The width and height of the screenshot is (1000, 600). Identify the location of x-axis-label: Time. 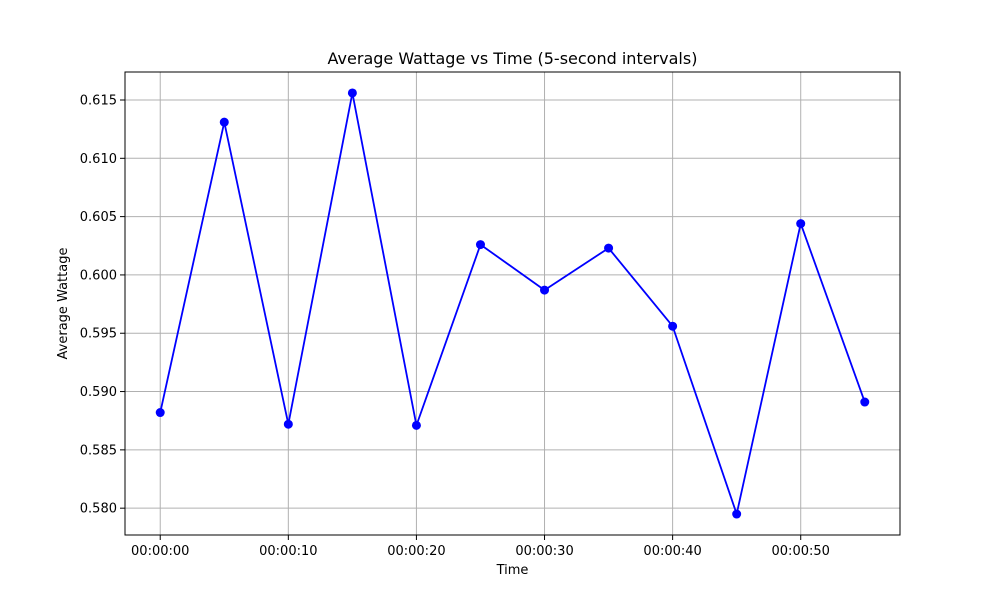
(512, 570).